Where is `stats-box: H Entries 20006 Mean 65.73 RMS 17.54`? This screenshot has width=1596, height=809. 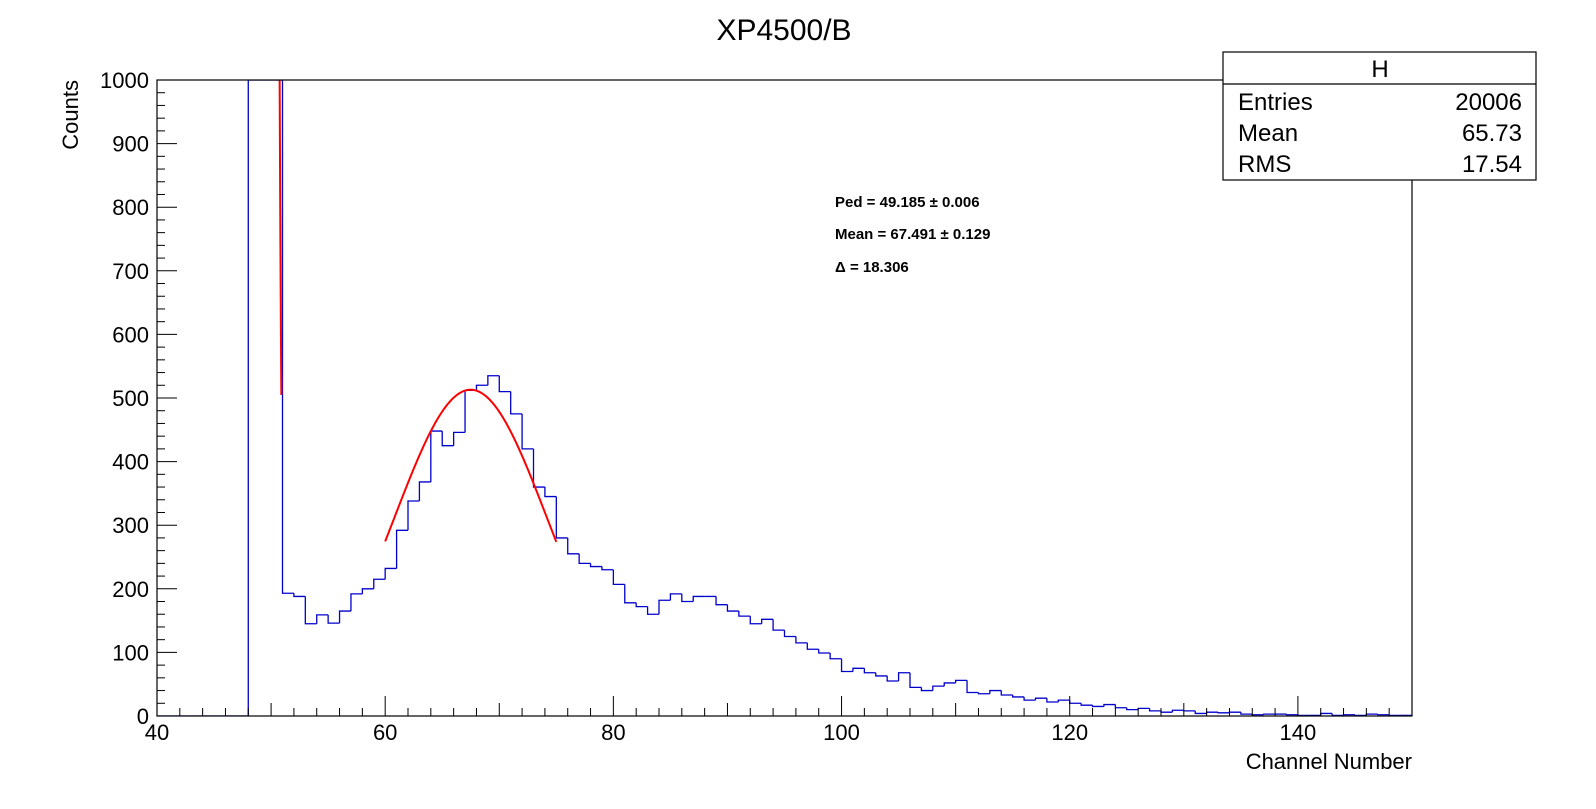
stats-box: H Entries 20006 Mean 65.73 RMS 17.54 is located at coordinates (1379, 116).